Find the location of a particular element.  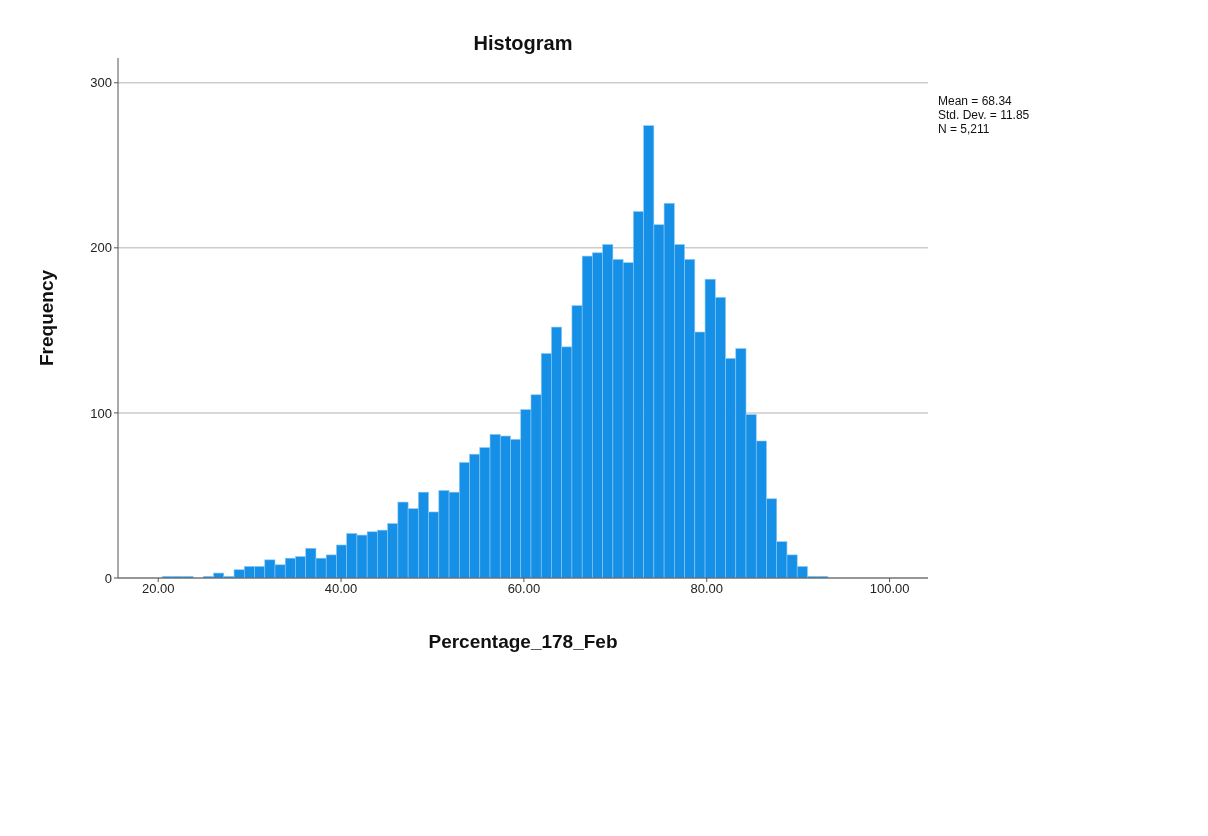

x-tick-label: 40.00 is located at coordinates (341, 589).